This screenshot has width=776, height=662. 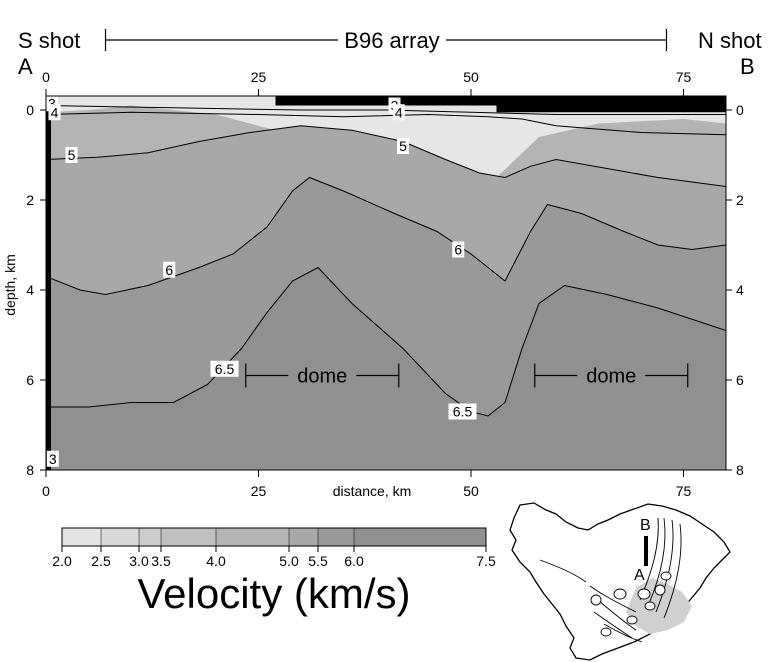 What do you see at coordinates (48, 283) in the screenshot?
I see `left-edge-bar` at bounding box center [48, 283].